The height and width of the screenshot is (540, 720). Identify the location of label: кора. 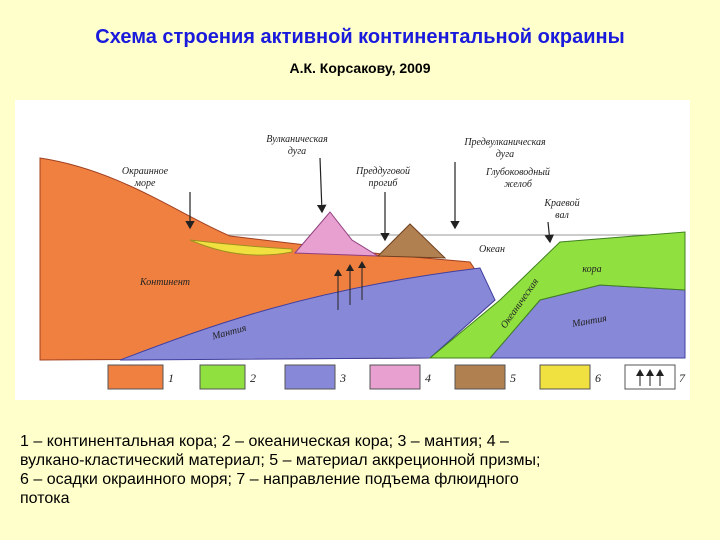
(591, 269).